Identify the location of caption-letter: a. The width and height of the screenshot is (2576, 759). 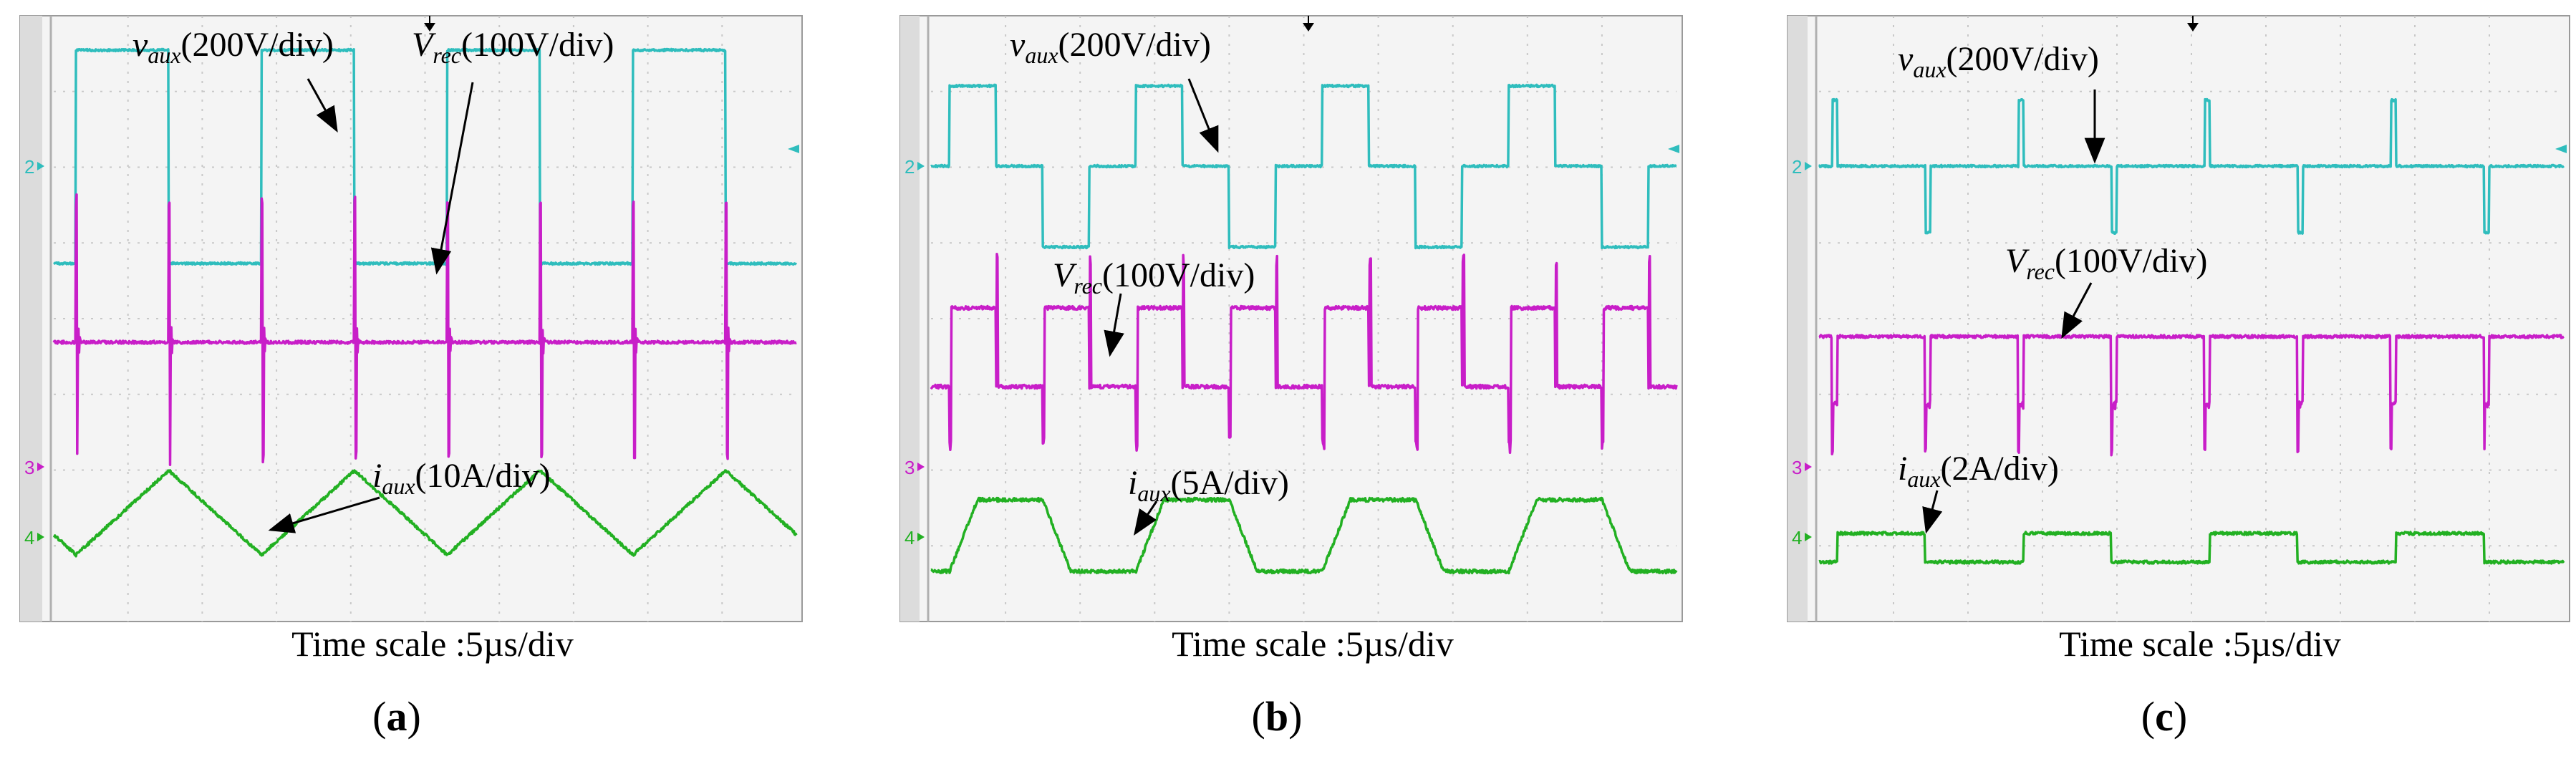
(397, 716).